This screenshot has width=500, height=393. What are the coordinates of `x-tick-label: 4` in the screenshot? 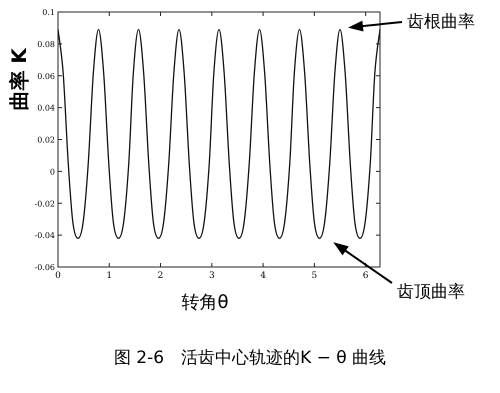 It's located at (263, 276).